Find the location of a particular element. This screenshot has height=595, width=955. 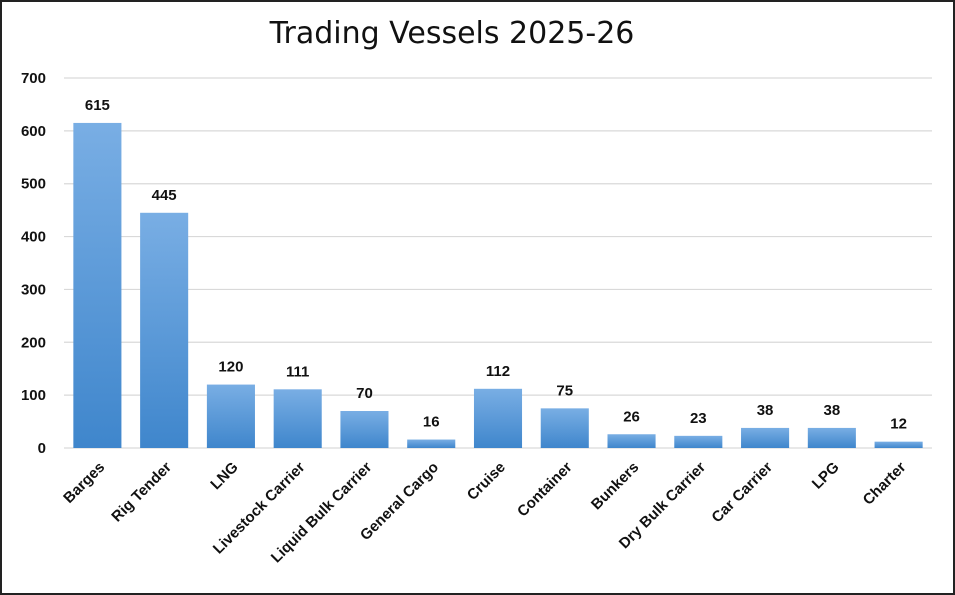

category-label: Cruise is located at coordinates (486, 481).